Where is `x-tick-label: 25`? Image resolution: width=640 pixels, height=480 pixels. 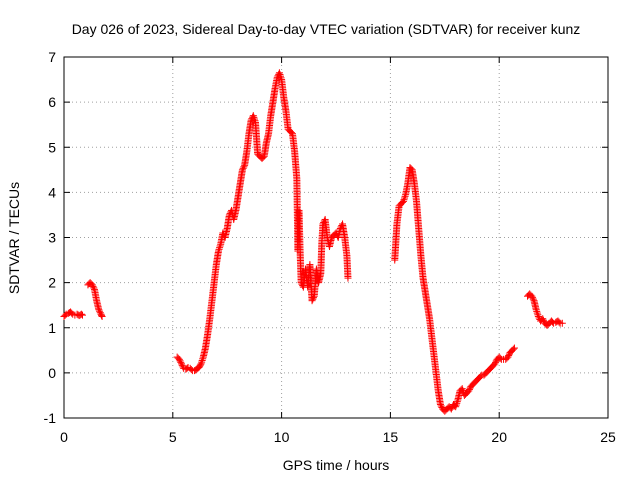 x-tick-label: 25 is located at coordinates (608, 437).